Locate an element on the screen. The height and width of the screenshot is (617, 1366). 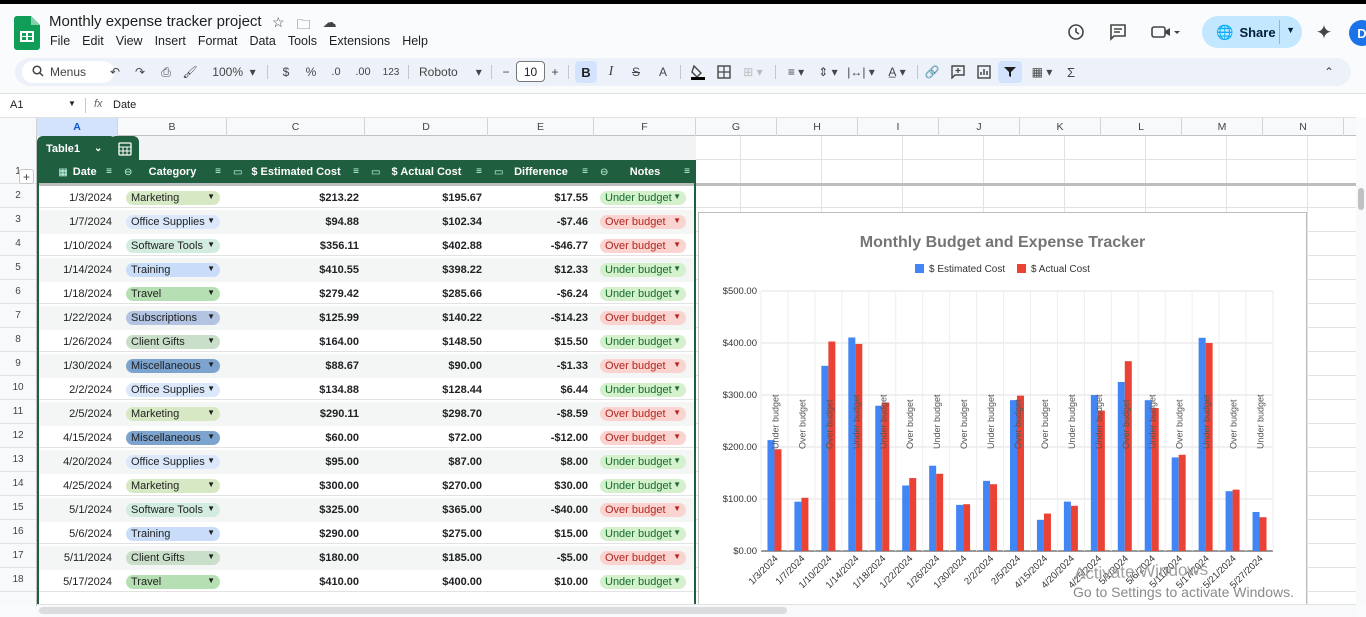
cell-estimated-cost: $300.00 is located at coordinates (339, 486).